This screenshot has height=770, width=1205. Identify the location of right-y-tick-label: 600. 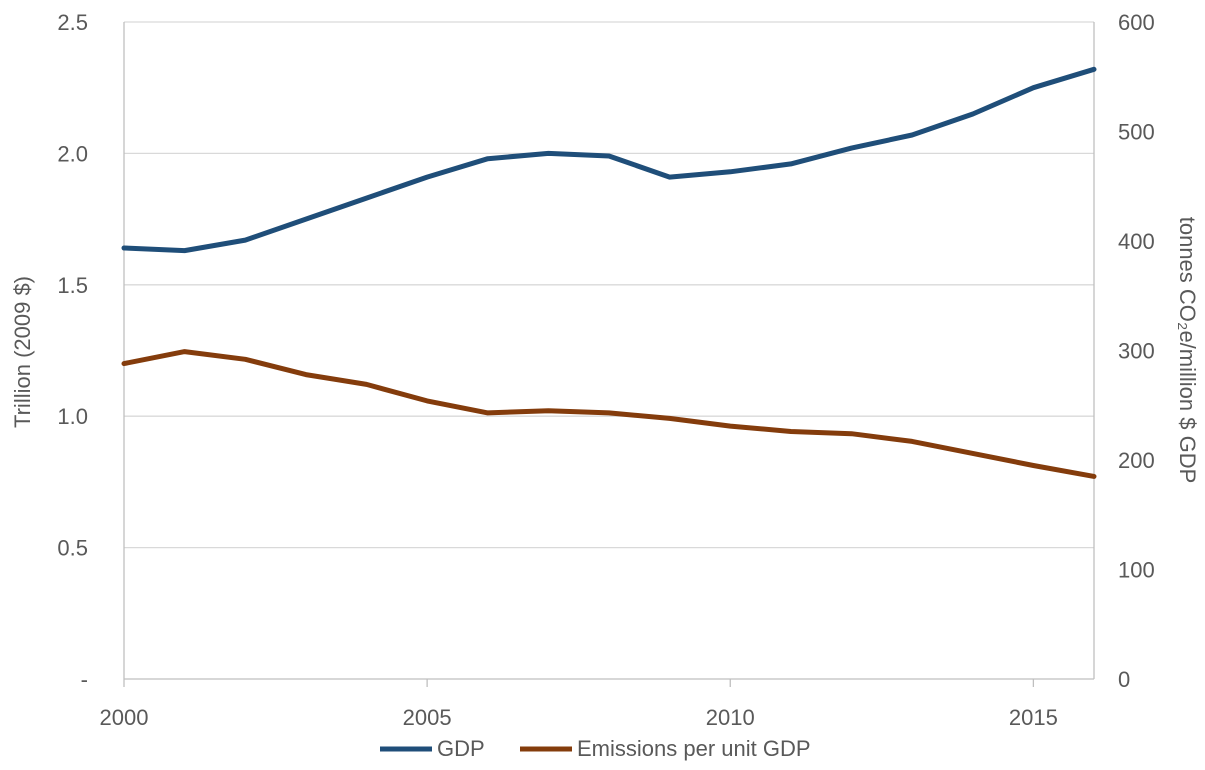
(1136, 22).